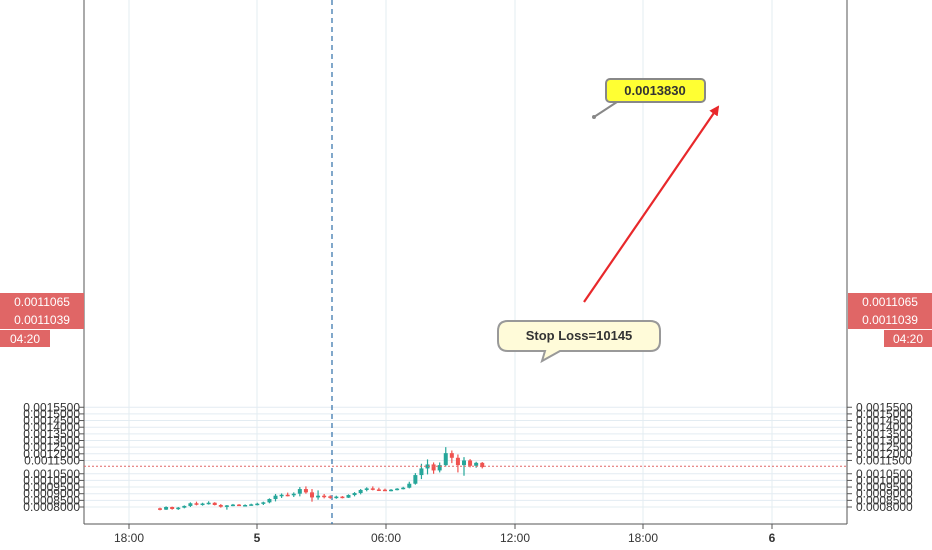 The image size is (932, 550). I want to click on y-tick-label-right: 0.0013500, so click(884, 434).